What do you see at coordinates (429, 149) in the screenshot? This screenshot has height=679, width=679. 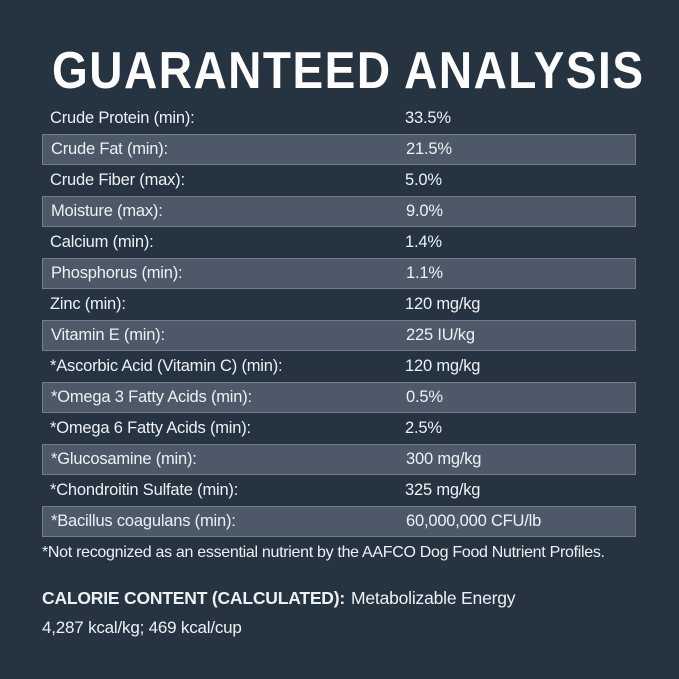 I see `nutrient-value: 21.5%` at bounding box center [429, 149].